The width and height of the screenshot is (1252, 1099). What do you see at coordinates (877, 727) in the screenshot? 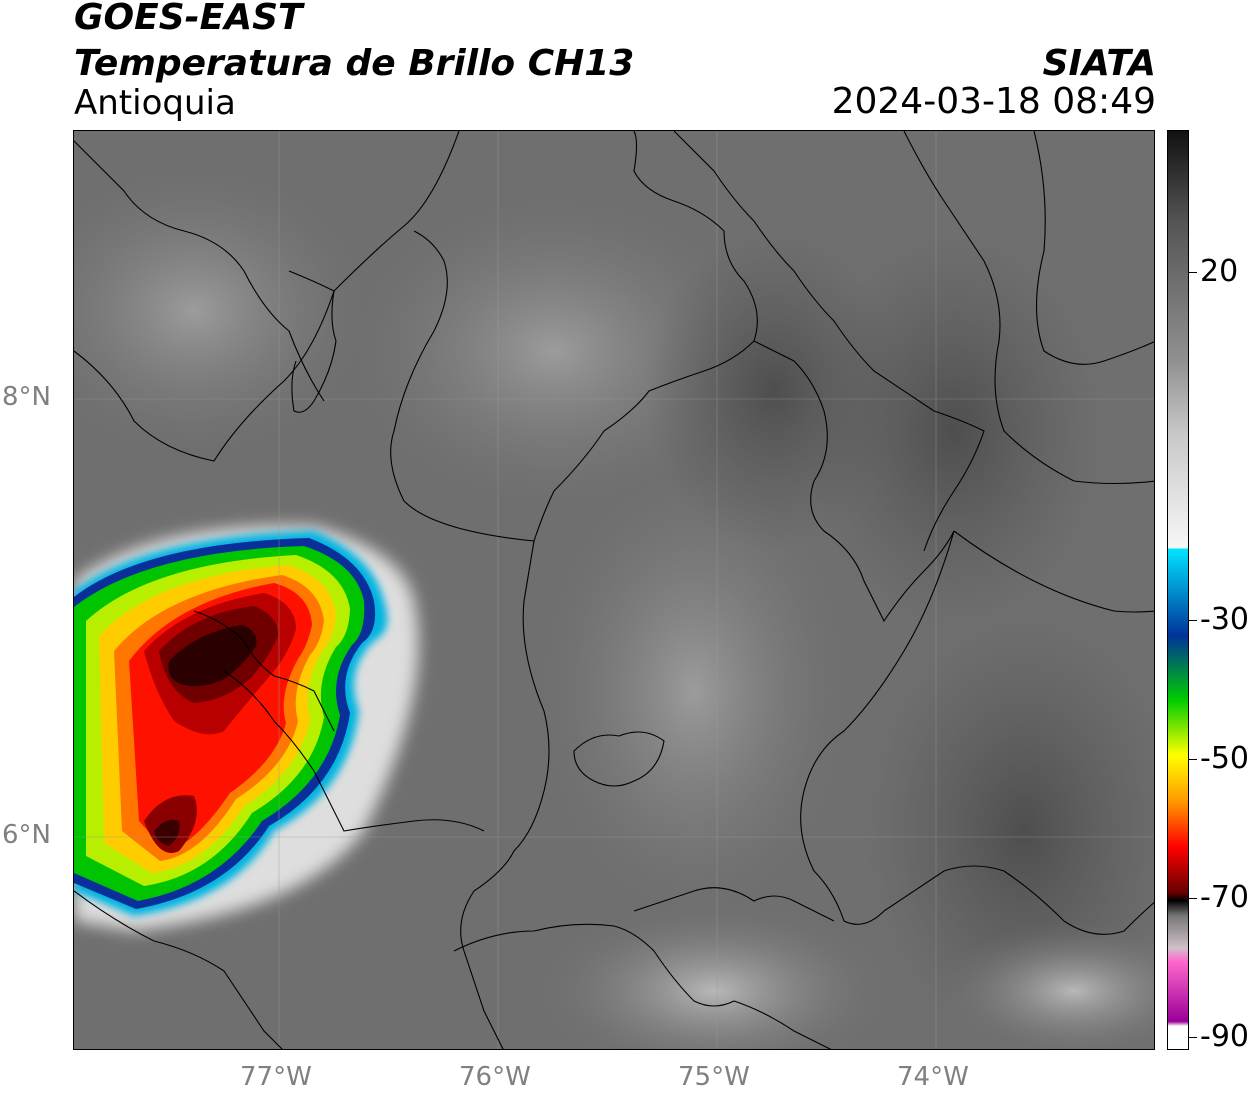
I see `antioquia-southeast-boundary` at bounding box center [877, 727].